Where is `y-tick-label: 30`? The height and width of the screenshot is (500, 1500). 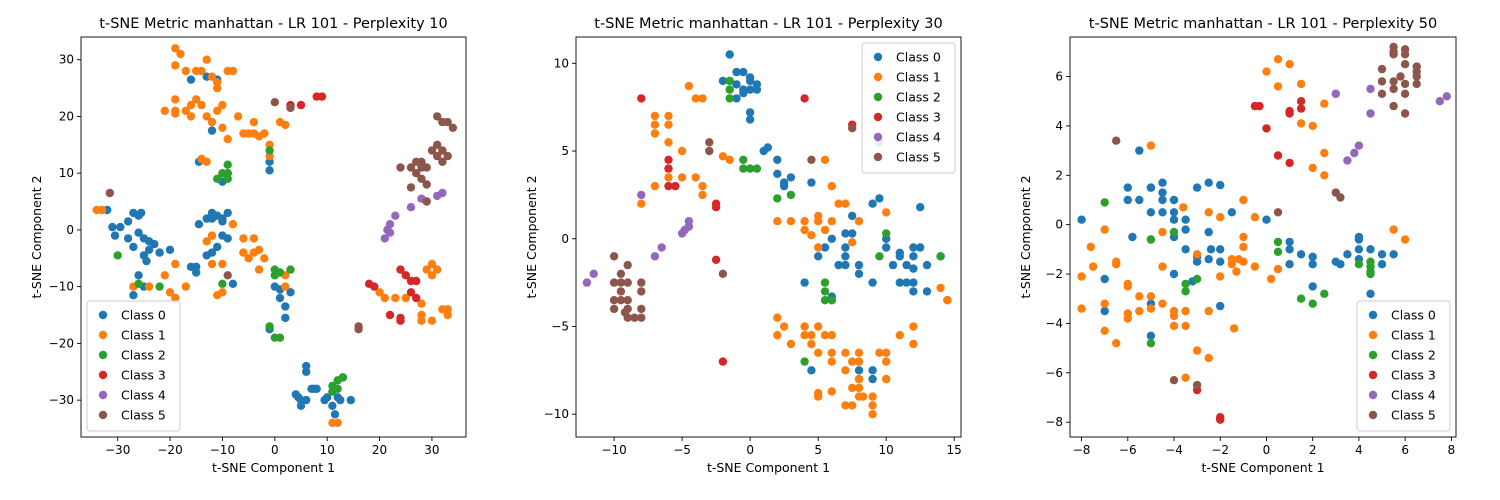 y-tick-label: 30 is located at coordinates (66, 60).